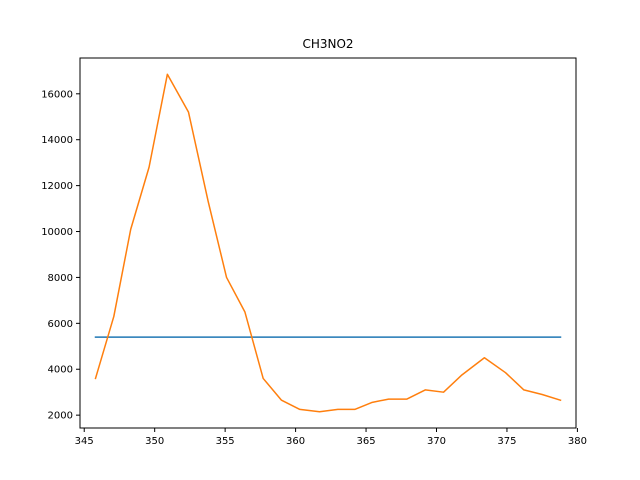 The height and width of the screenshot is (480, 640). Describe the element at coordinates (436, 441) in the screenshot. I see `x-tick-label: 370` at that location.